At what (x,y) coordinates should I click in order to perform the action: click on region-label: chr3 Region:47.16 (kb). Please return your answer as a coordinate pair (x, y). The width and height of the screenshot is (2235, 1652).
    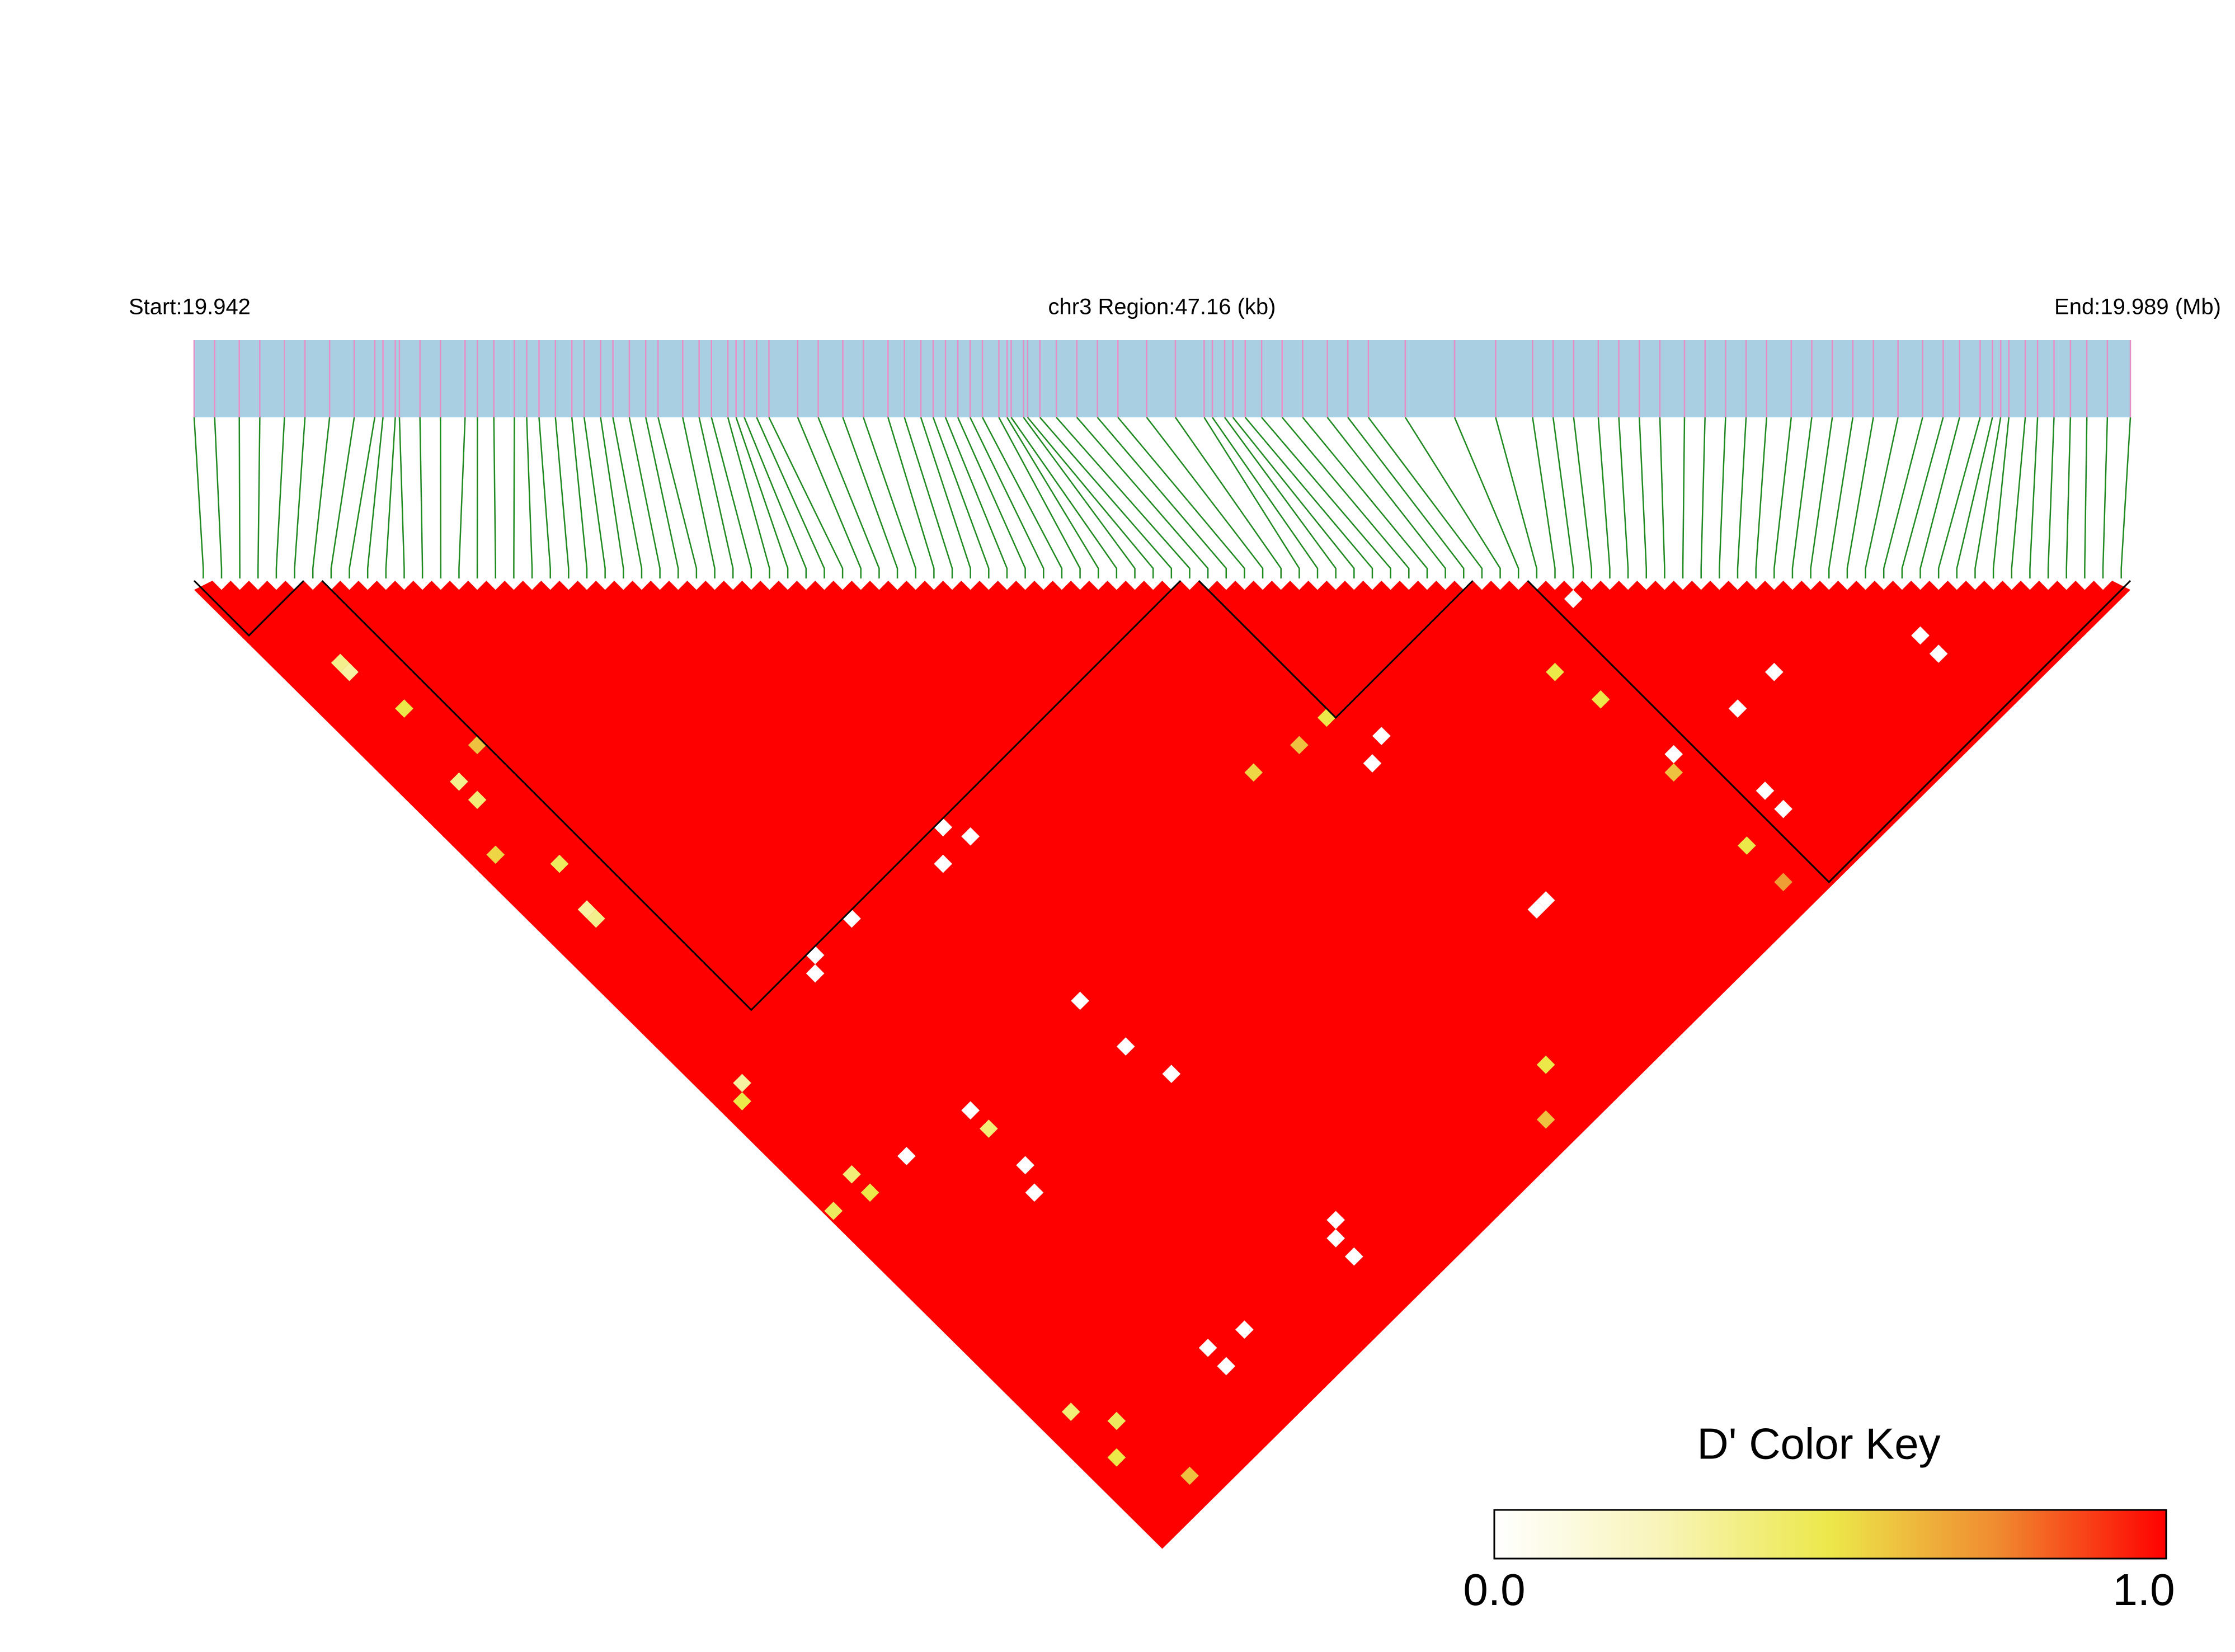
    Looking at the image, I should click on (1162, 307).